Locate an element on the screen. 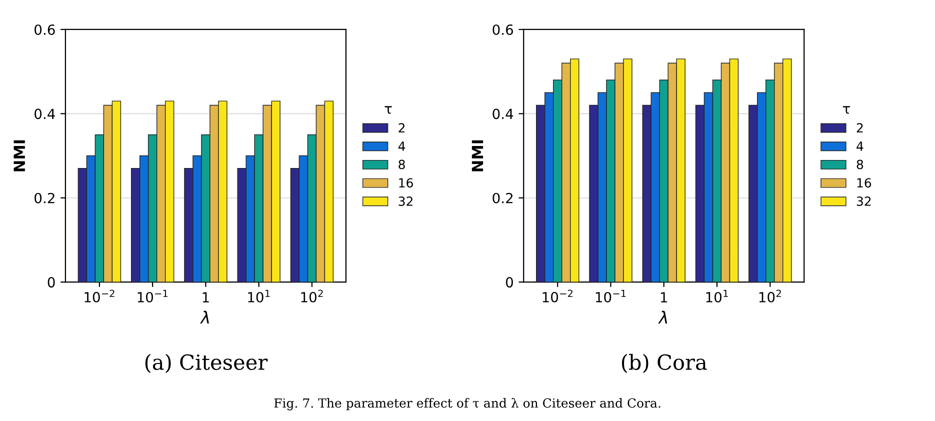 Image resolution: width=935 pixels, height=421 pixels. caption: Fig. 7. The parameter effect of τ and λ on Citeseer and Cora. is located at coordinates (467, 404).